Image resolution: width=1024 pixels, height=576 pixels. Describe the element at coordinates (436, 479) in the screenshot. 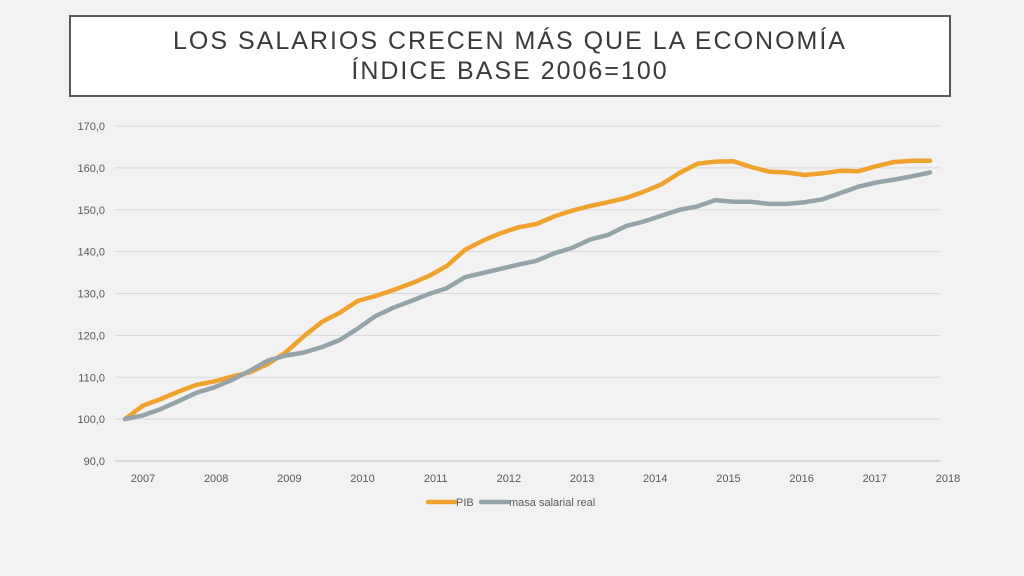

I see `x-tick-label: 2011` at that location.